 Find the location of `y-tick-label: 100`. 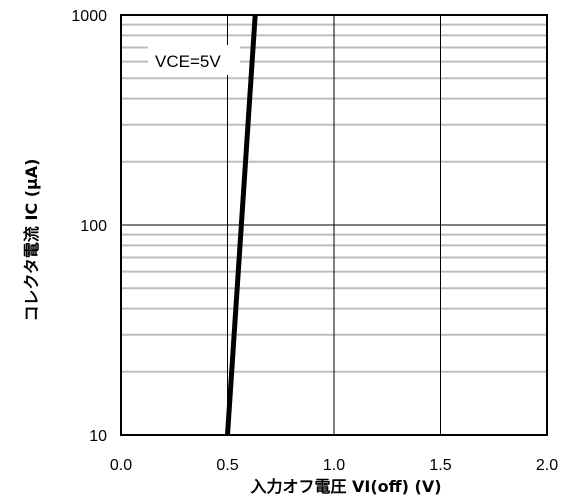

y-tick-label: 100 is located at coordinates (93, 226).